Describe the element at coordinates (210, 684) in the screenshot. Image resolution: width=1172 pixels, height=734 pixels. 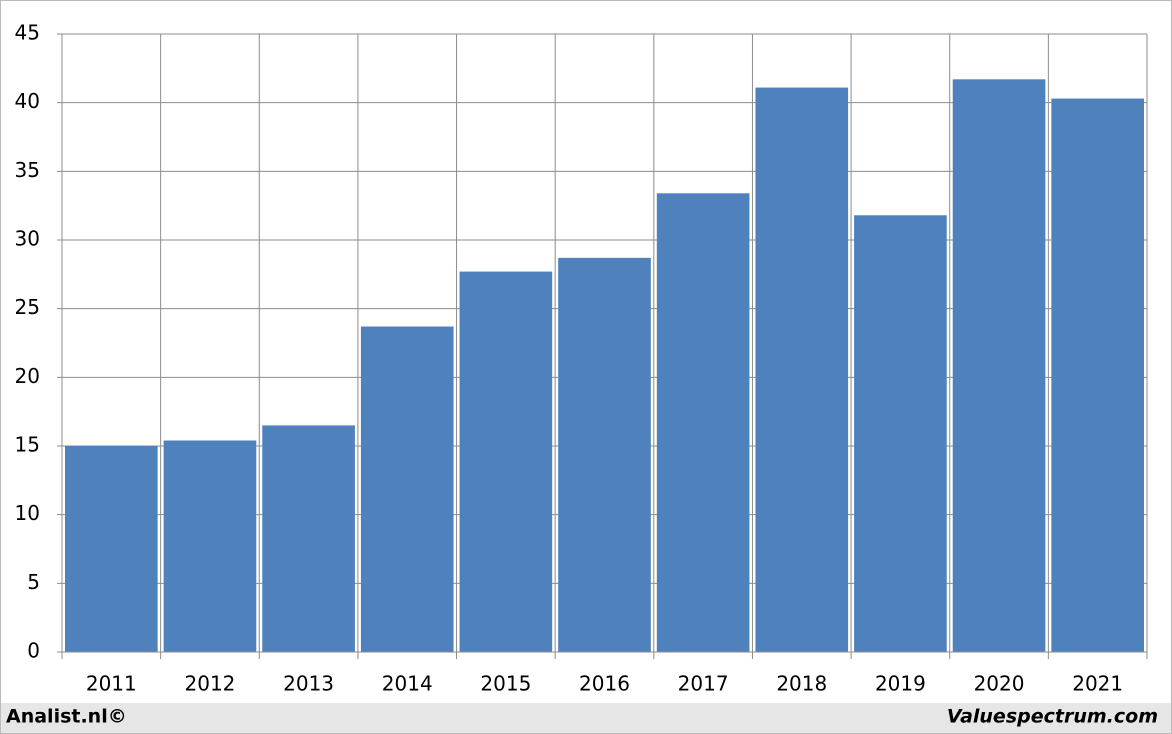
I see `x-tick-label: 2012` at that location.